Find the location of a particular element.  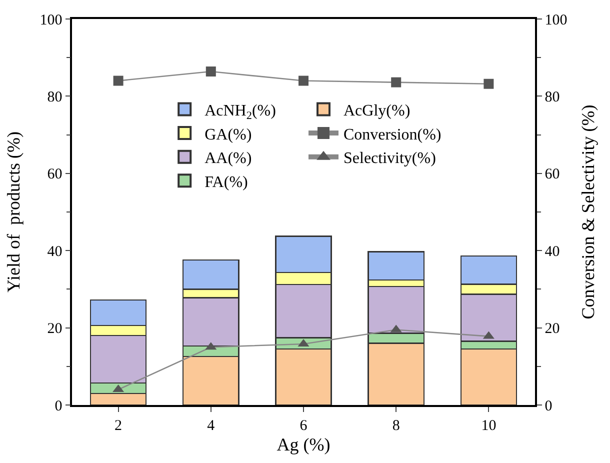

y2-tick-label: 20 is located at coordinates (552, 329).